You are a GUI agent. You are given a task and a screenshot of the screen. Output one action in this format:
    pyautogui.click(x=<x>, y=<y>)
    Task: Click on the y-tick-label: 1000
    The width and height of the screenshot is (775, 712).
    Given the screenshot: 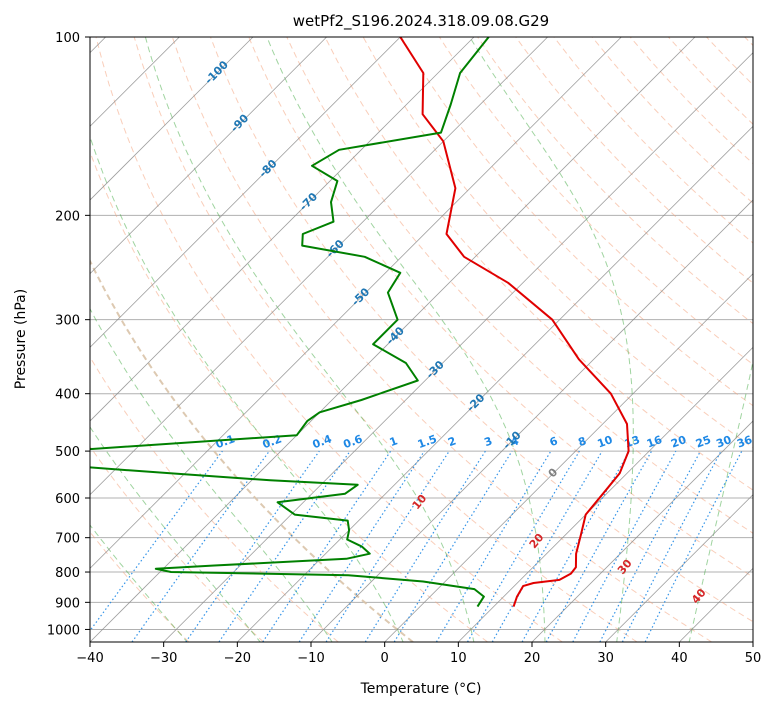 What is the action you would take?
    pyautogui.click(x=63, y=630)
    